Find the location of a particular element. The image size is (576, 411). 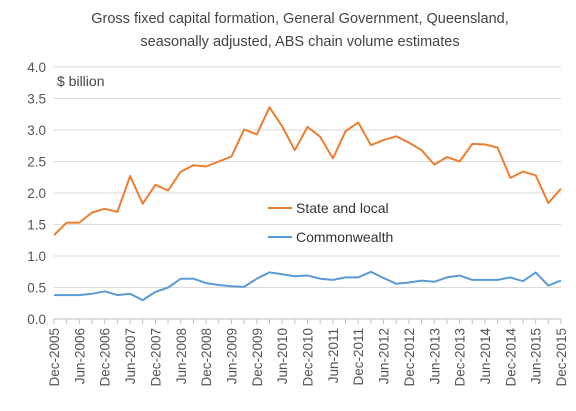

x-tick-label: Dec-2008 is located at coordinates (206, 357).